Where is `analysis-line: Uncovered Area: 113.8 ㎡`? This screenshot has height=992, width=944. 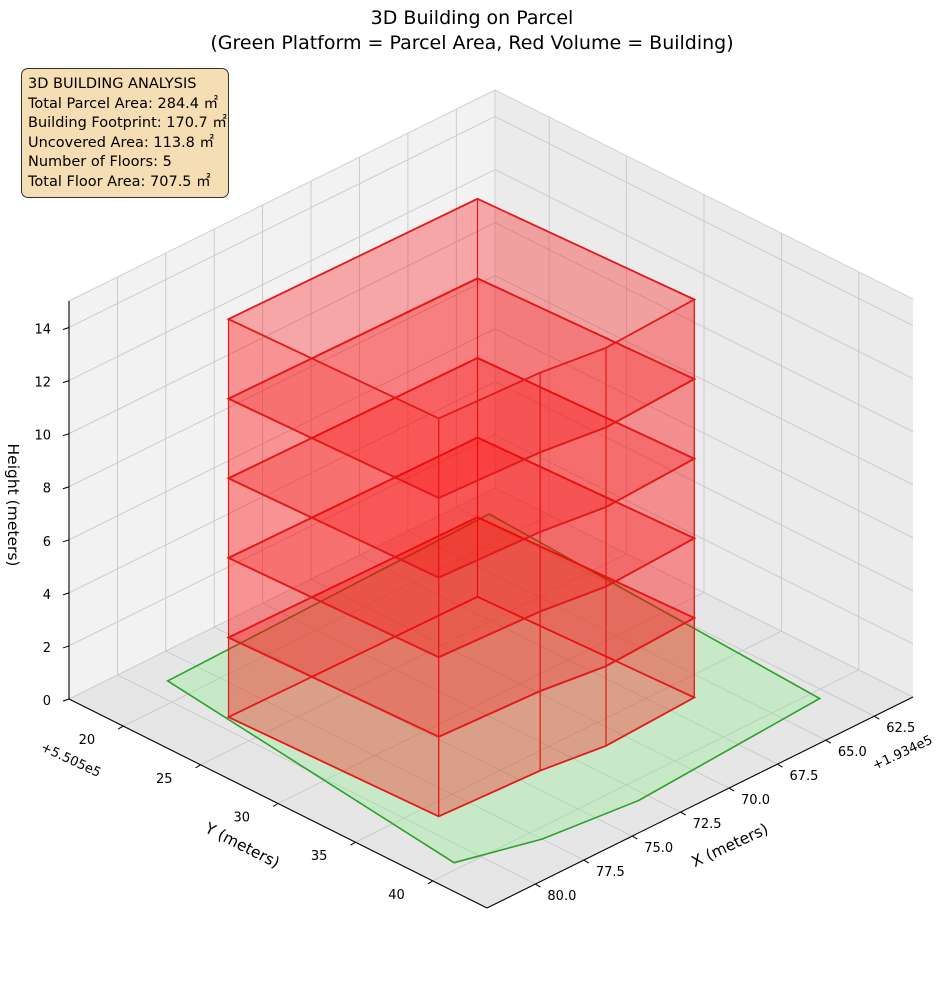 analysis-line: Uncovered Area: 113.8 ㎡ is located at coordinates (121, 142).